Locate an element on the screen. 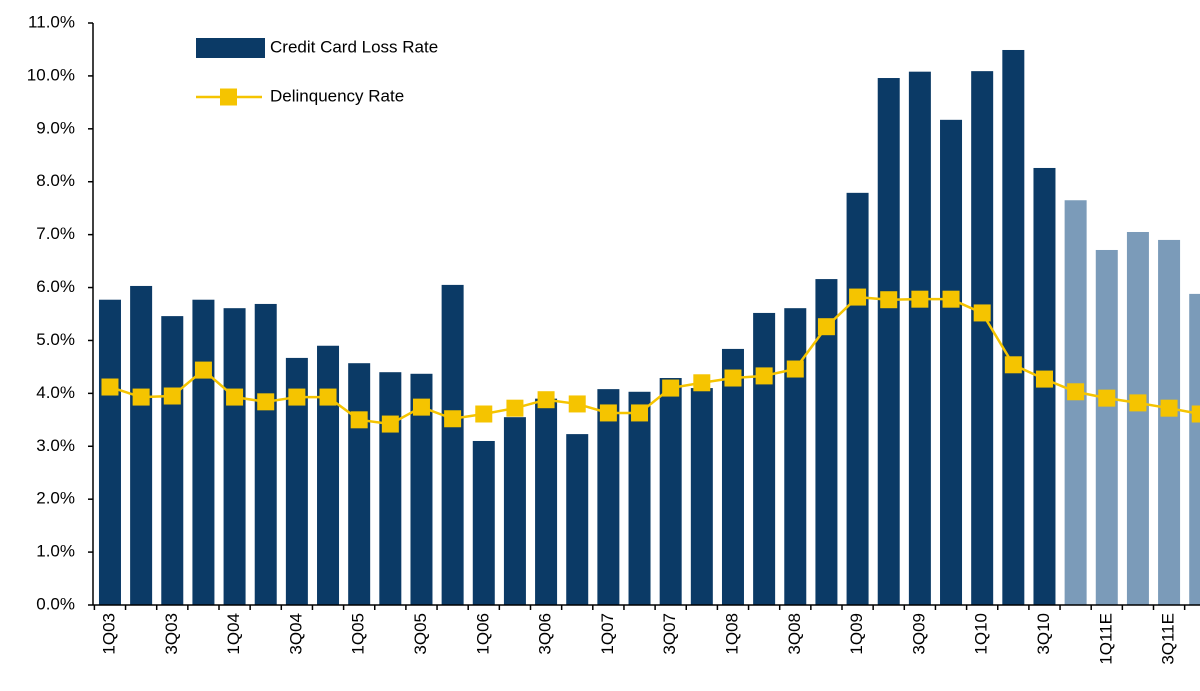  y-tick-label: 0.0% is located at coordinates (55, 603).